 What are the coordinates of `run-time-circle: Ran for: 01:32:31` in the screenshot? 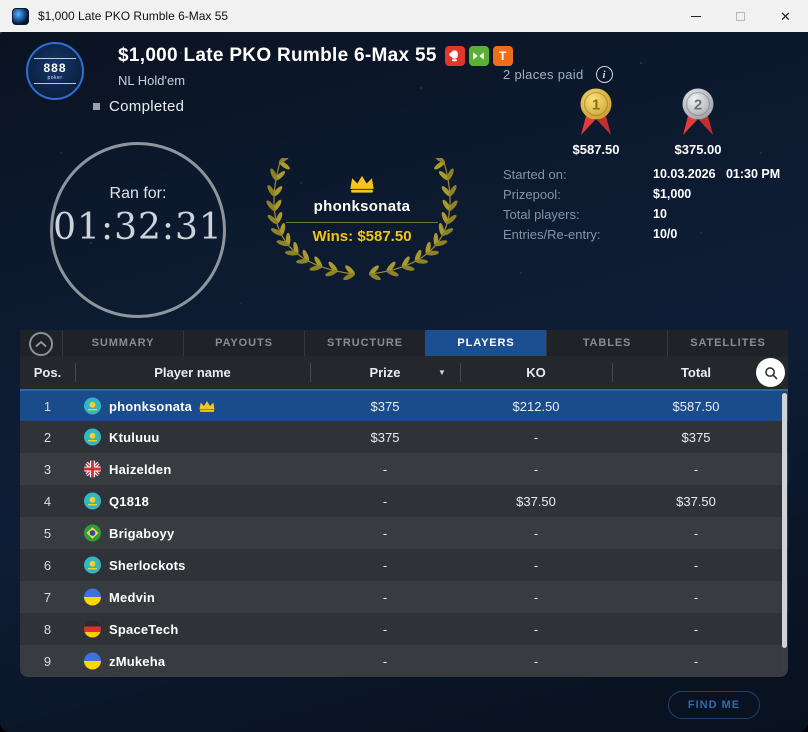 It's located at (138, 230).